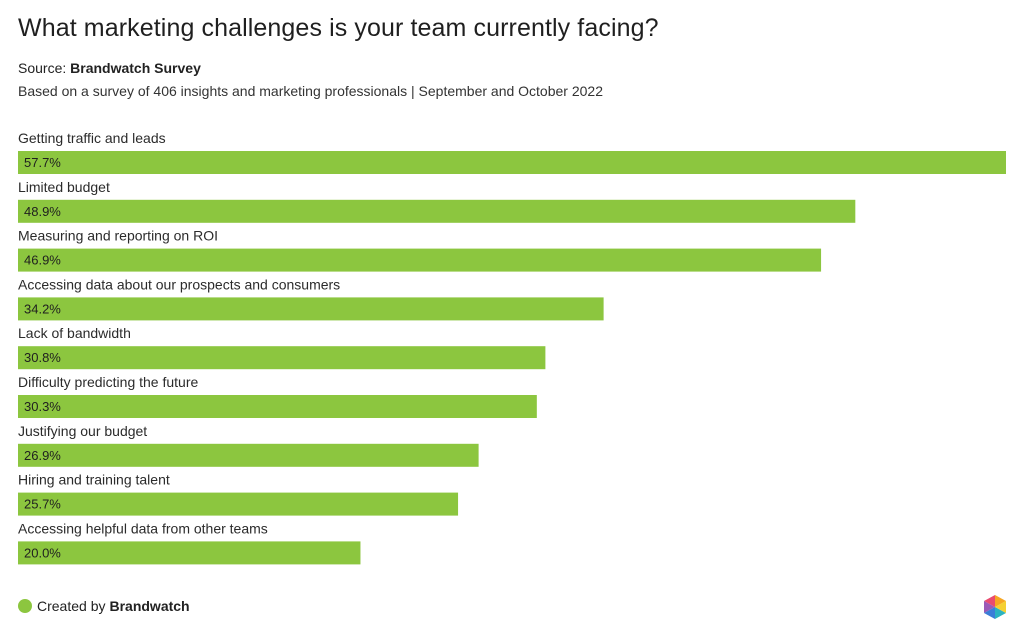  I want to click on value-label: 20.0%, so click(42, 552).